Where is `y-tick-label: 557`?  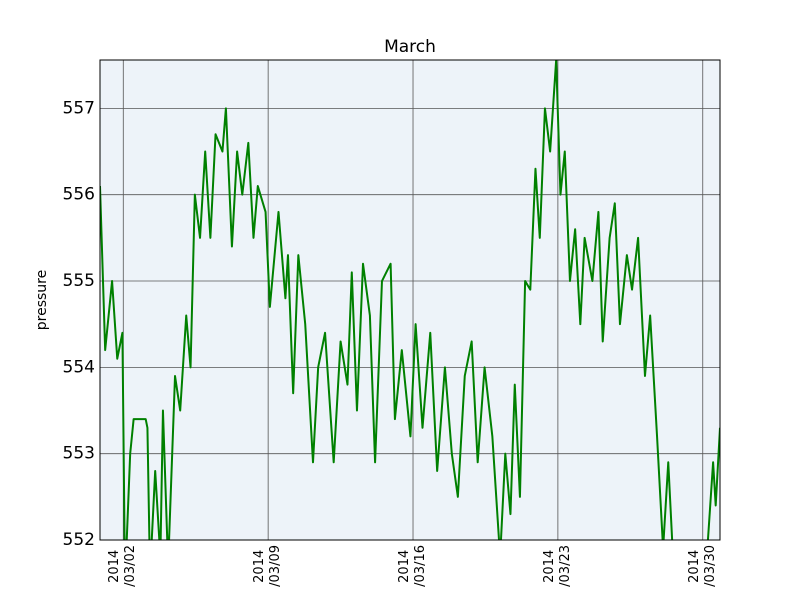 y-tick-label: 557 is located at coordinates (79, 108).